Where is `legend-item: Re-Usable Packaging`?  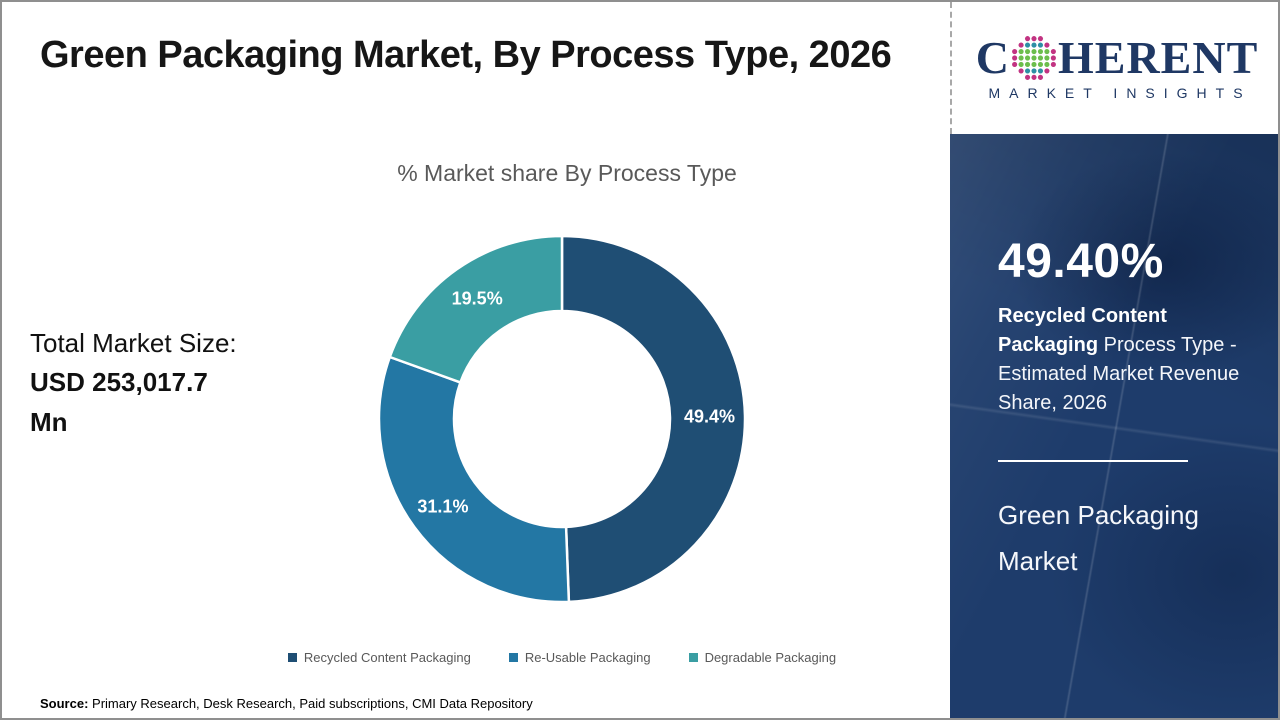 legend-item: Re-Usable Packaging is located at coordinates (579, 657).